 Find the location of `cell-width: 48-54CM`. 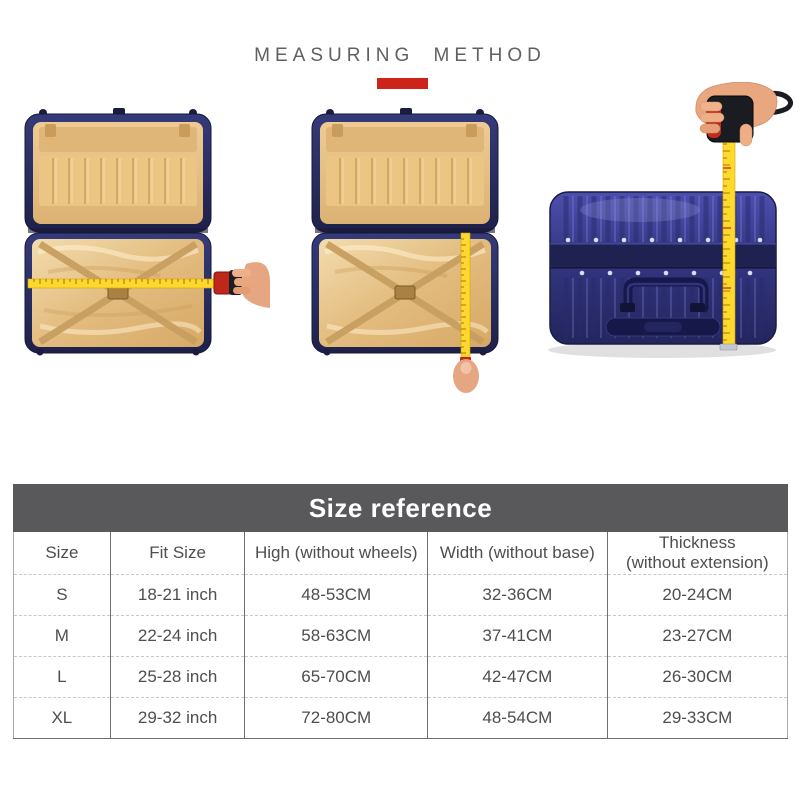

cell-width: 48-54CM is located at coordinates (517, 718).